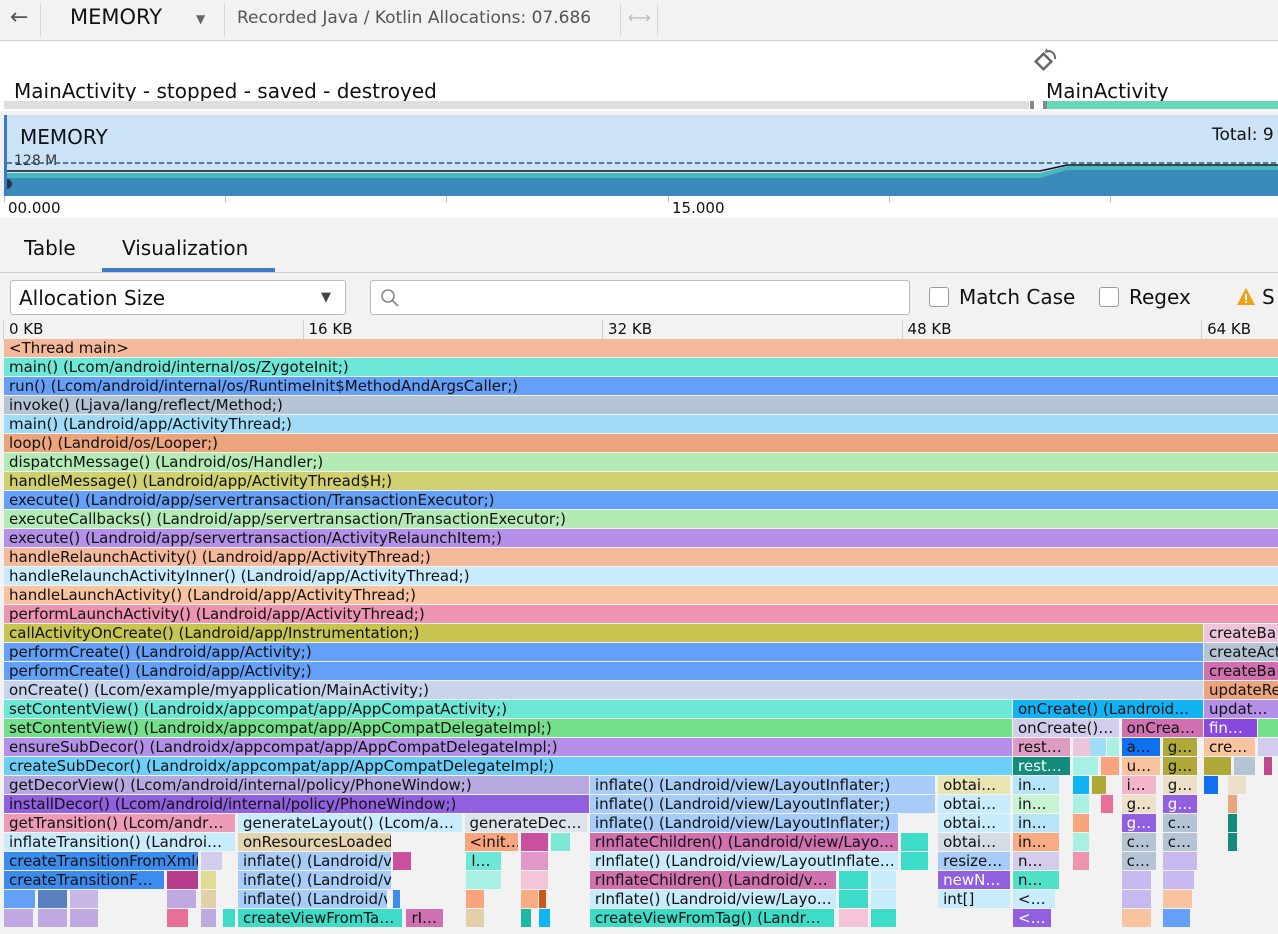 This screenshot has height=934, width=1278. I want to click on match-case-checkbox, so click(939, 297).